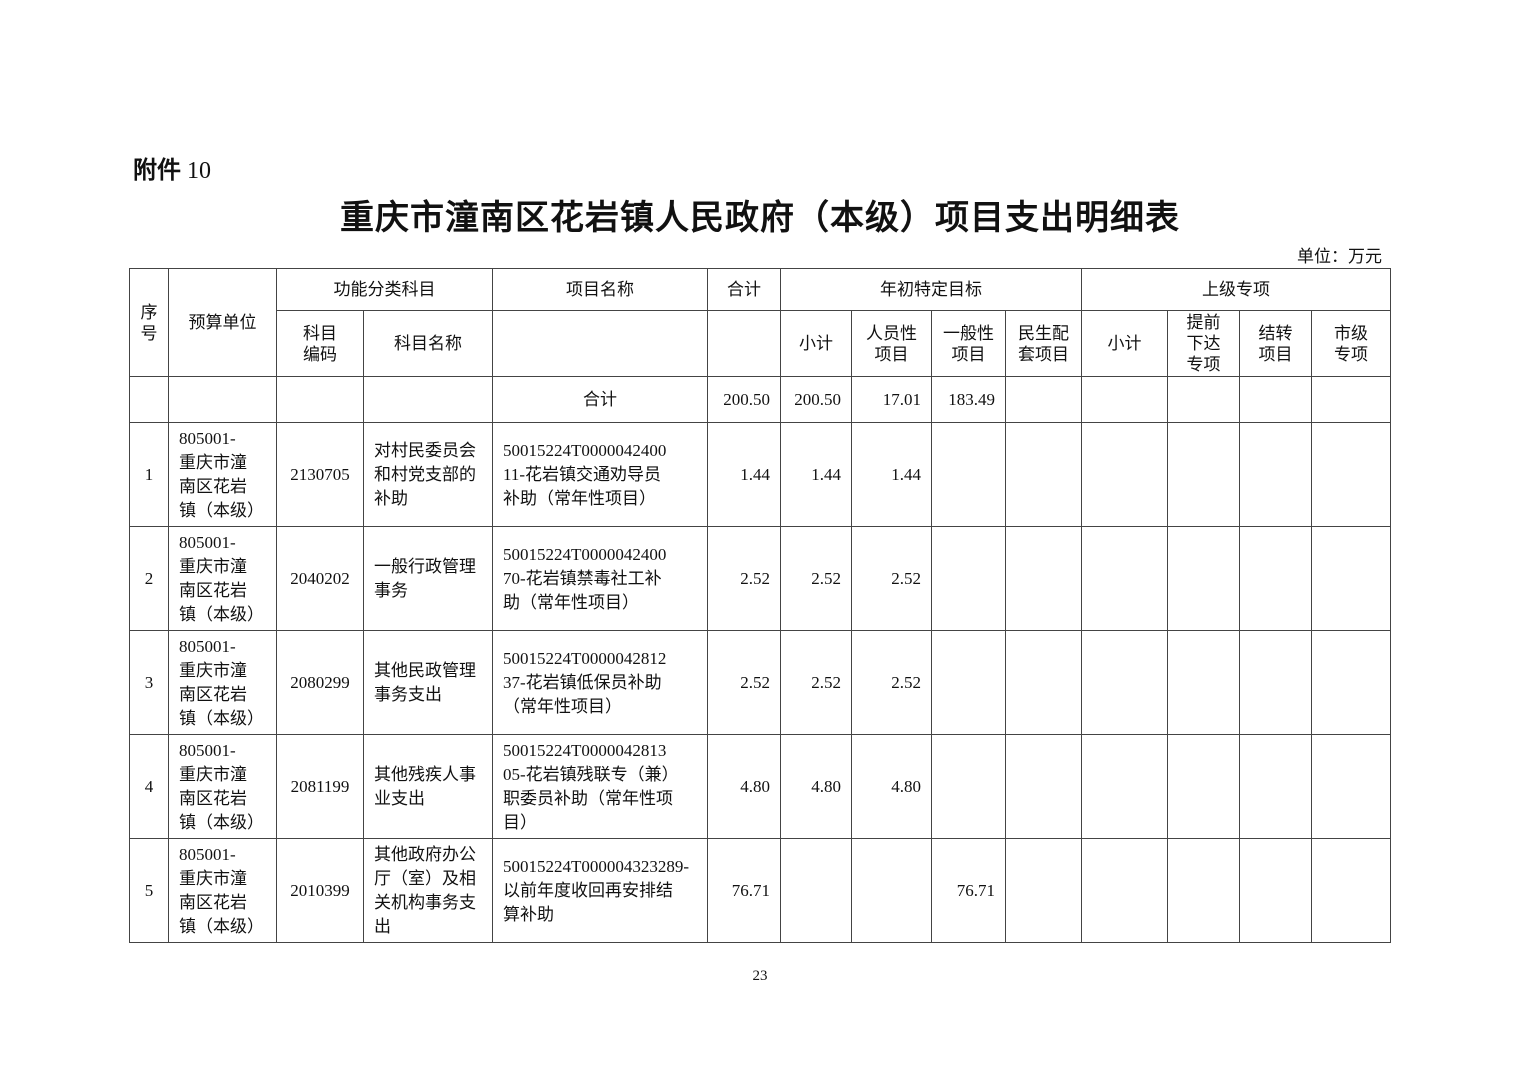  I want to click on header-general: 一般性 项目, so click(968, 343).